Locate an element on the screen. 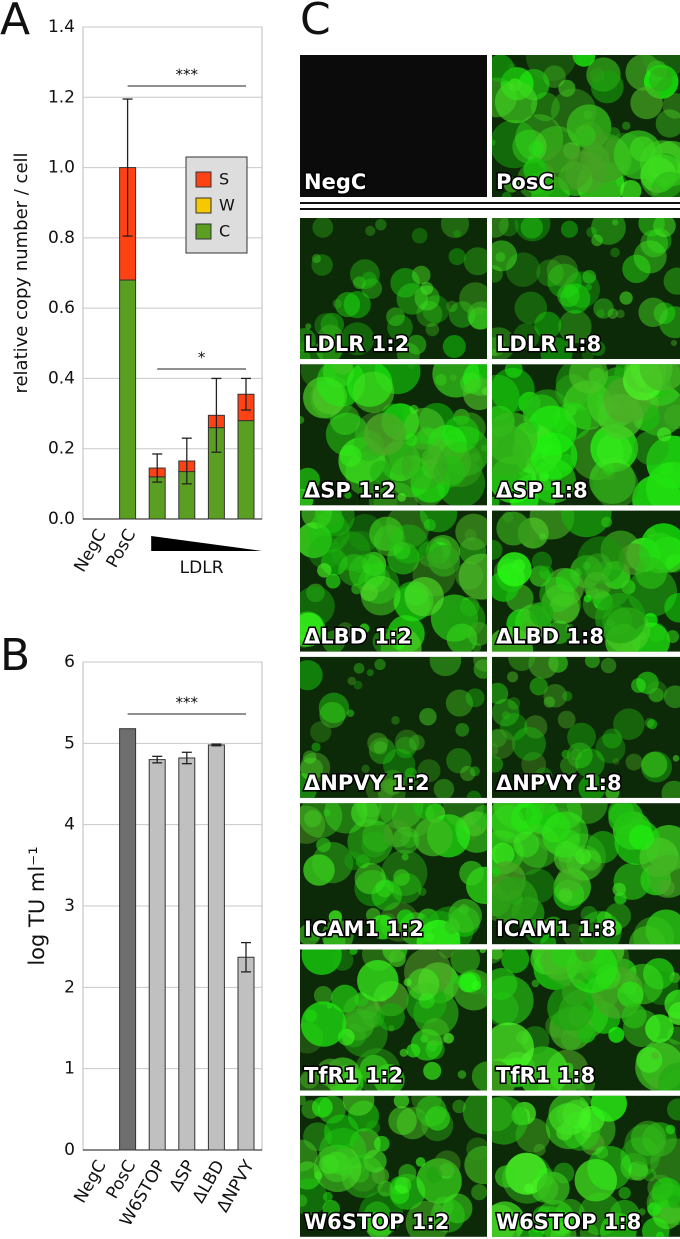  y-tick-label: 1 is located at coordinates (69, 1069).